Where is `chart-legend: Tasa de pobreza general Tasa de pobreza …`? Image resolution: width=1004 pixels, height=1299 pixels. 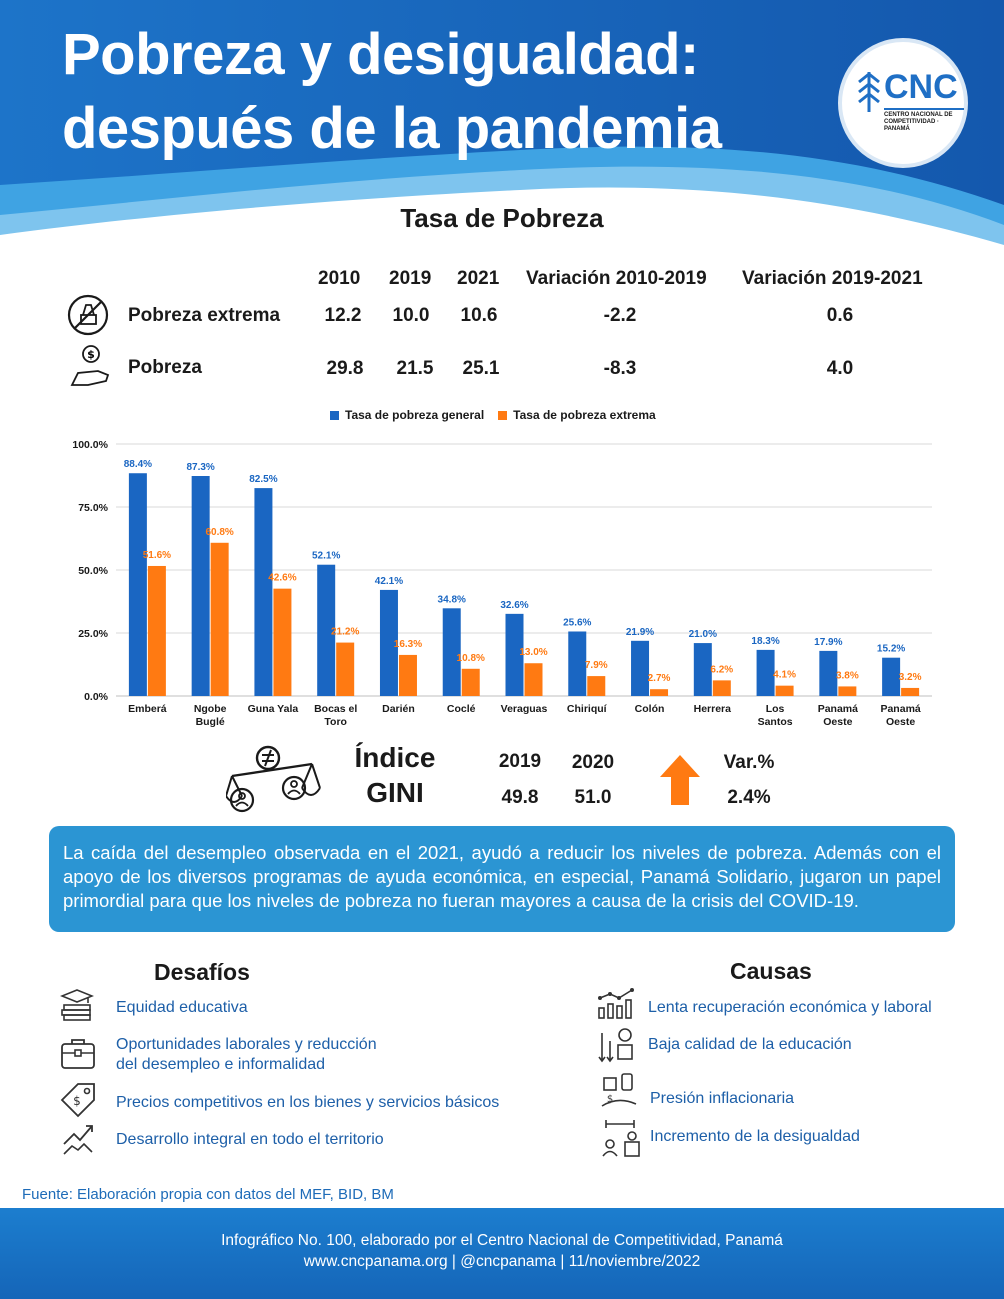 chart-legend: Tasa de pobreza general Tasa de pobreza … is located at coordinates (493, 415).